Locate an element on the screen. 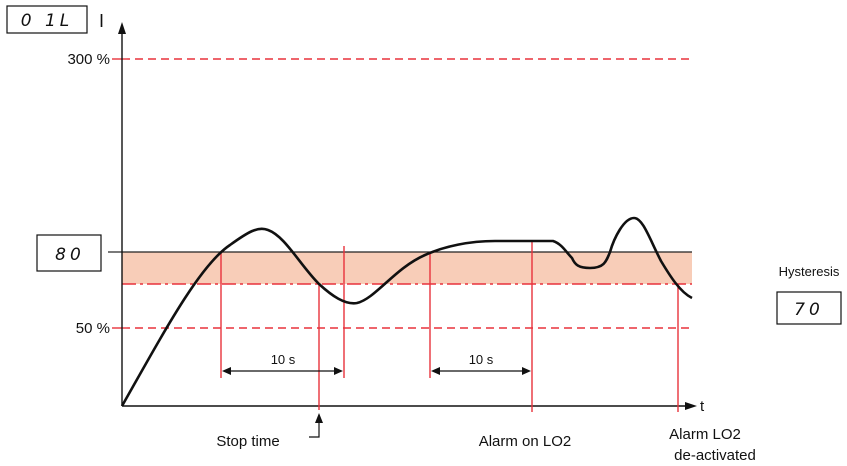 The height and width of the screenshot is (466, 847). hysteresis-display-value: 70 is located at coordinates (809, 310).